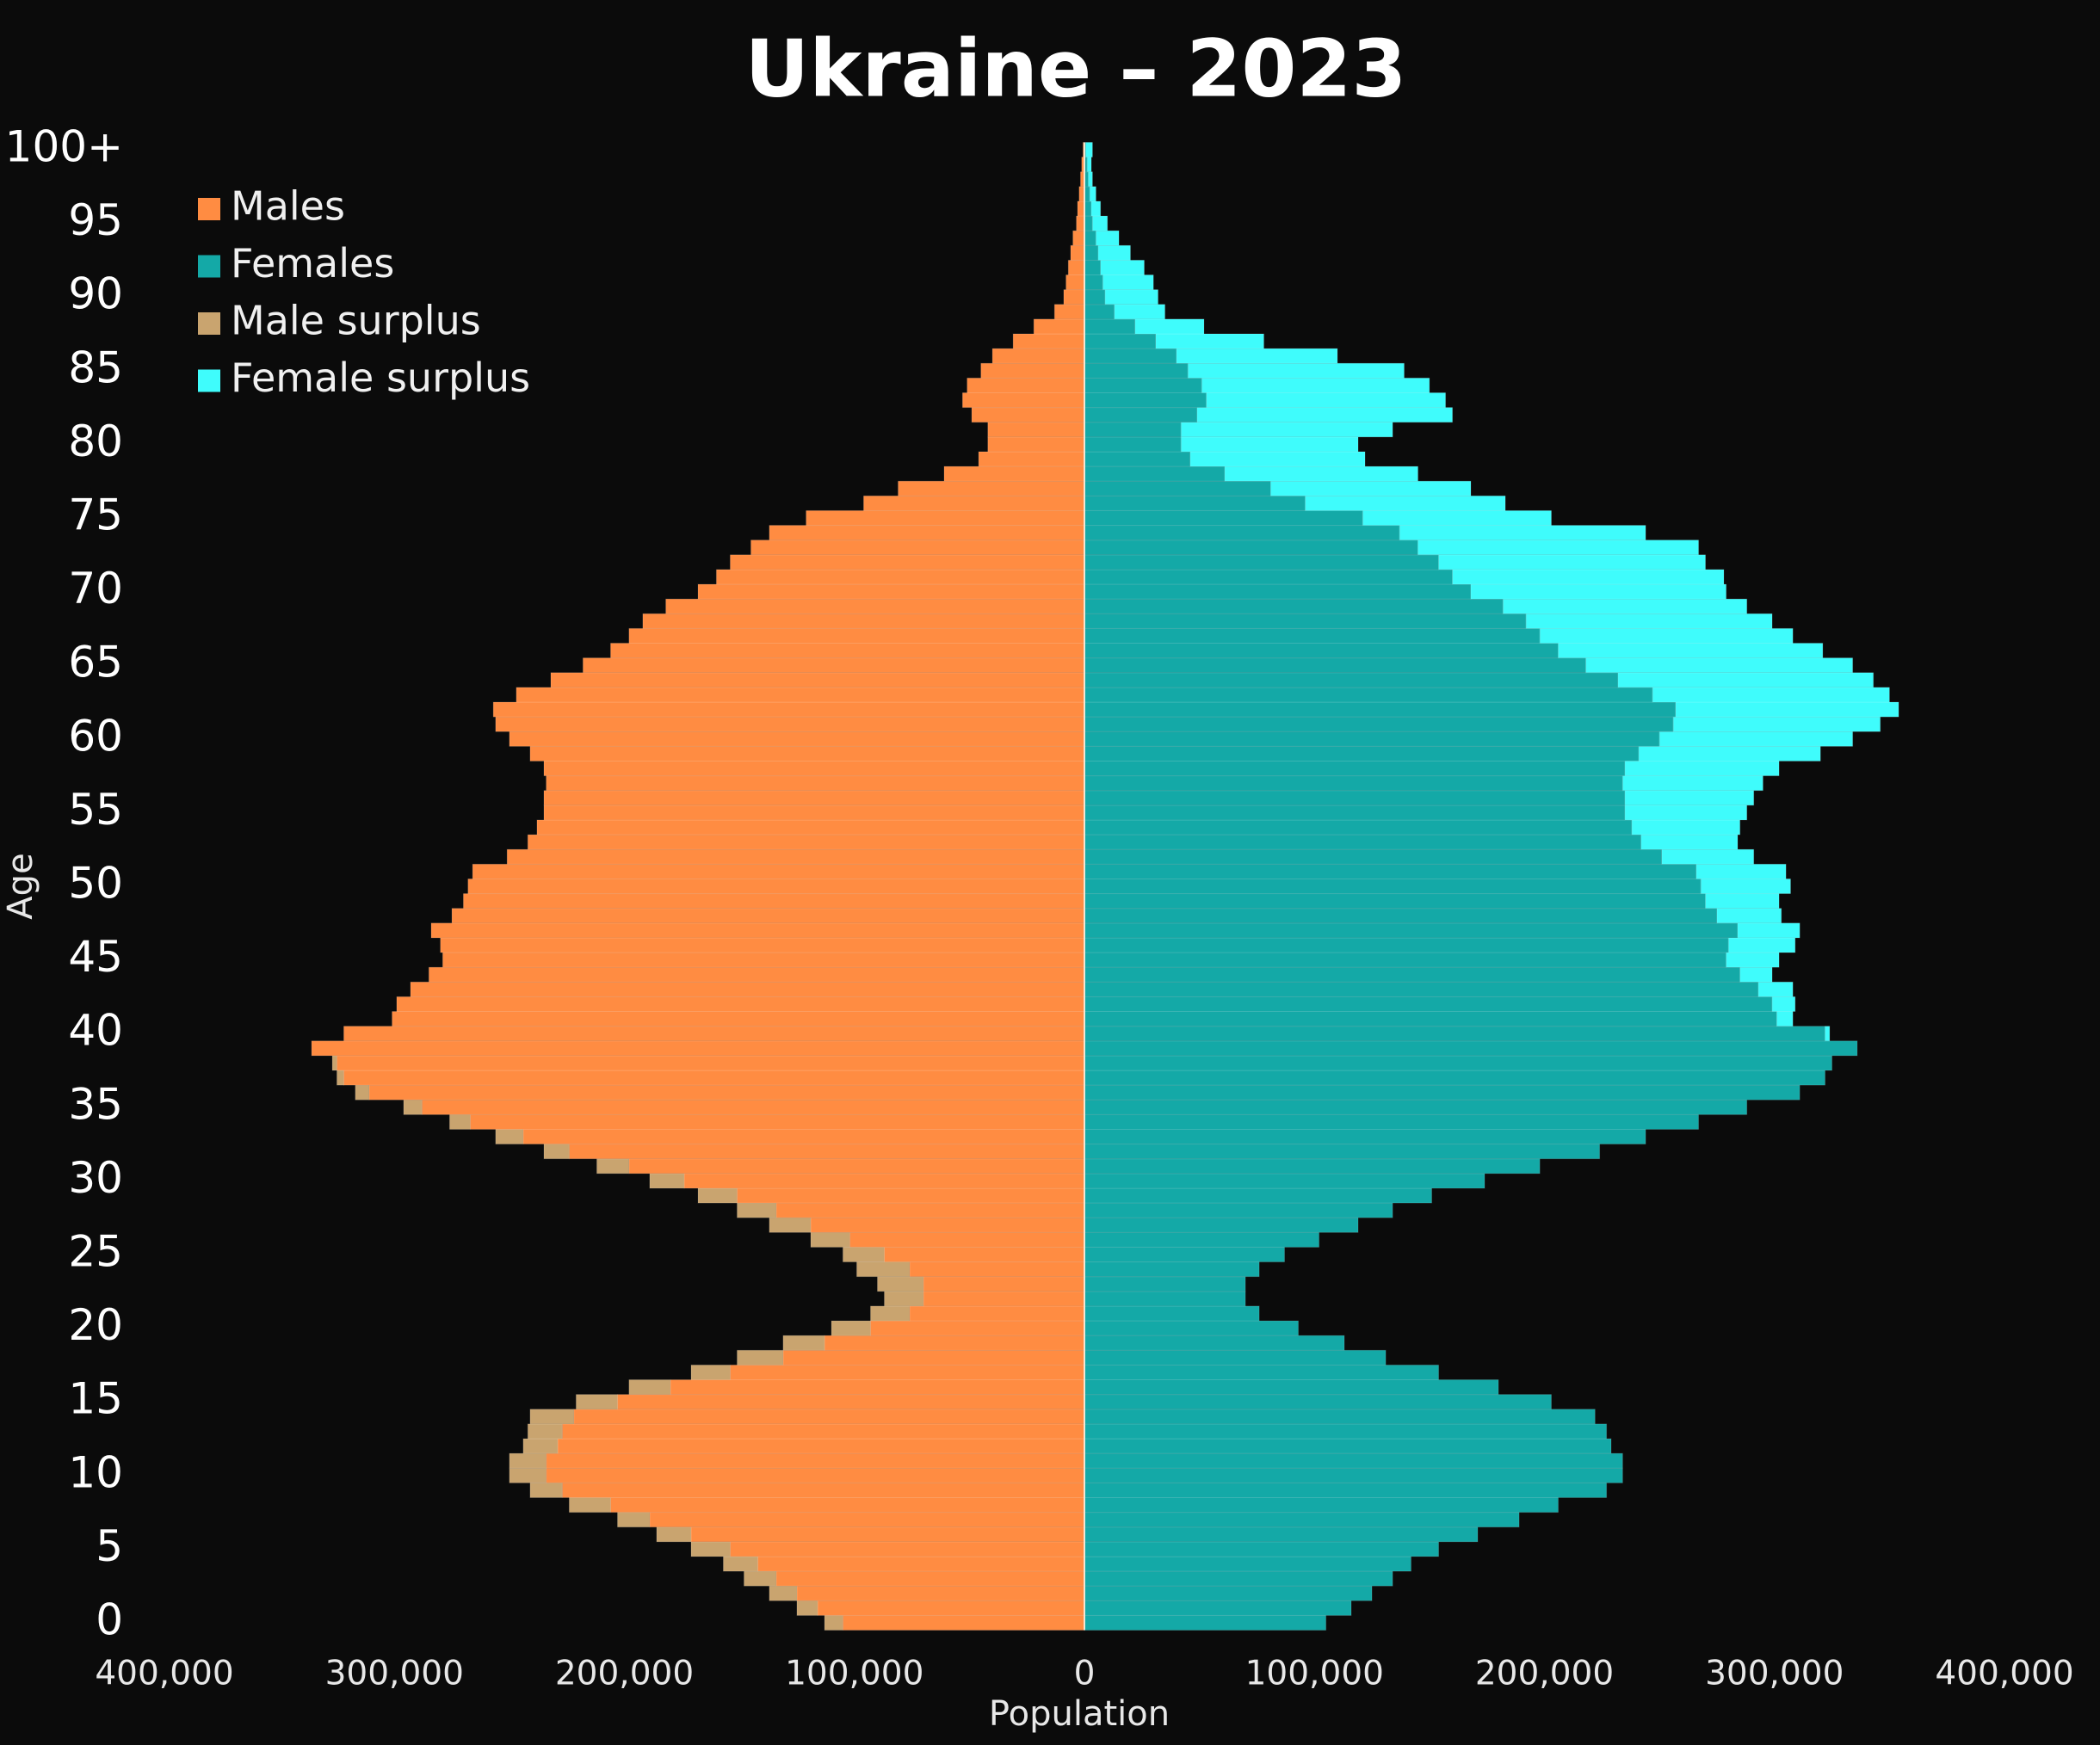 This screenshot has height=1745, width=2100. Describe the element at coordinates (364, 292) in the screenshot. I see `legend: Males Females Male surplus Female surplus` at that location.